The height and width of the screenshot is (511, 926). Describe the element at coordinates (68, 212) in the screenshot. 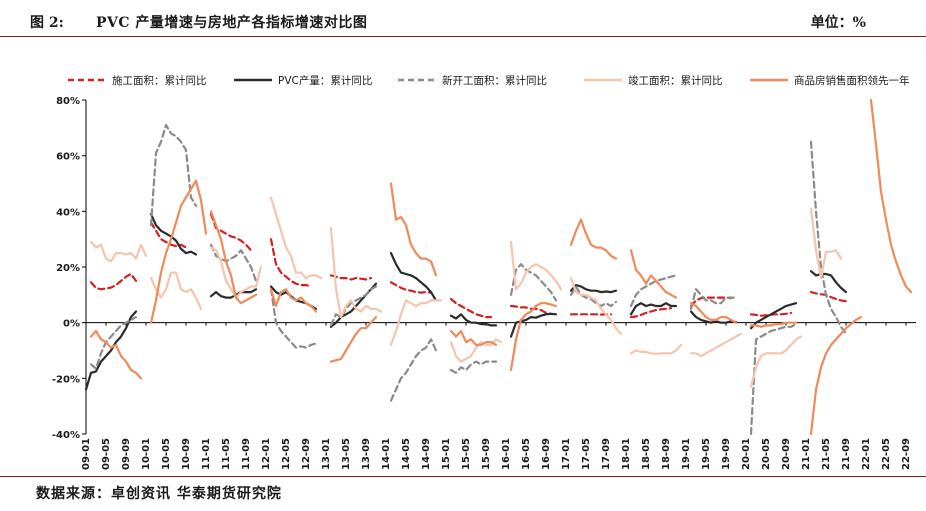

I see `y-tick-label: 40%` at that location.